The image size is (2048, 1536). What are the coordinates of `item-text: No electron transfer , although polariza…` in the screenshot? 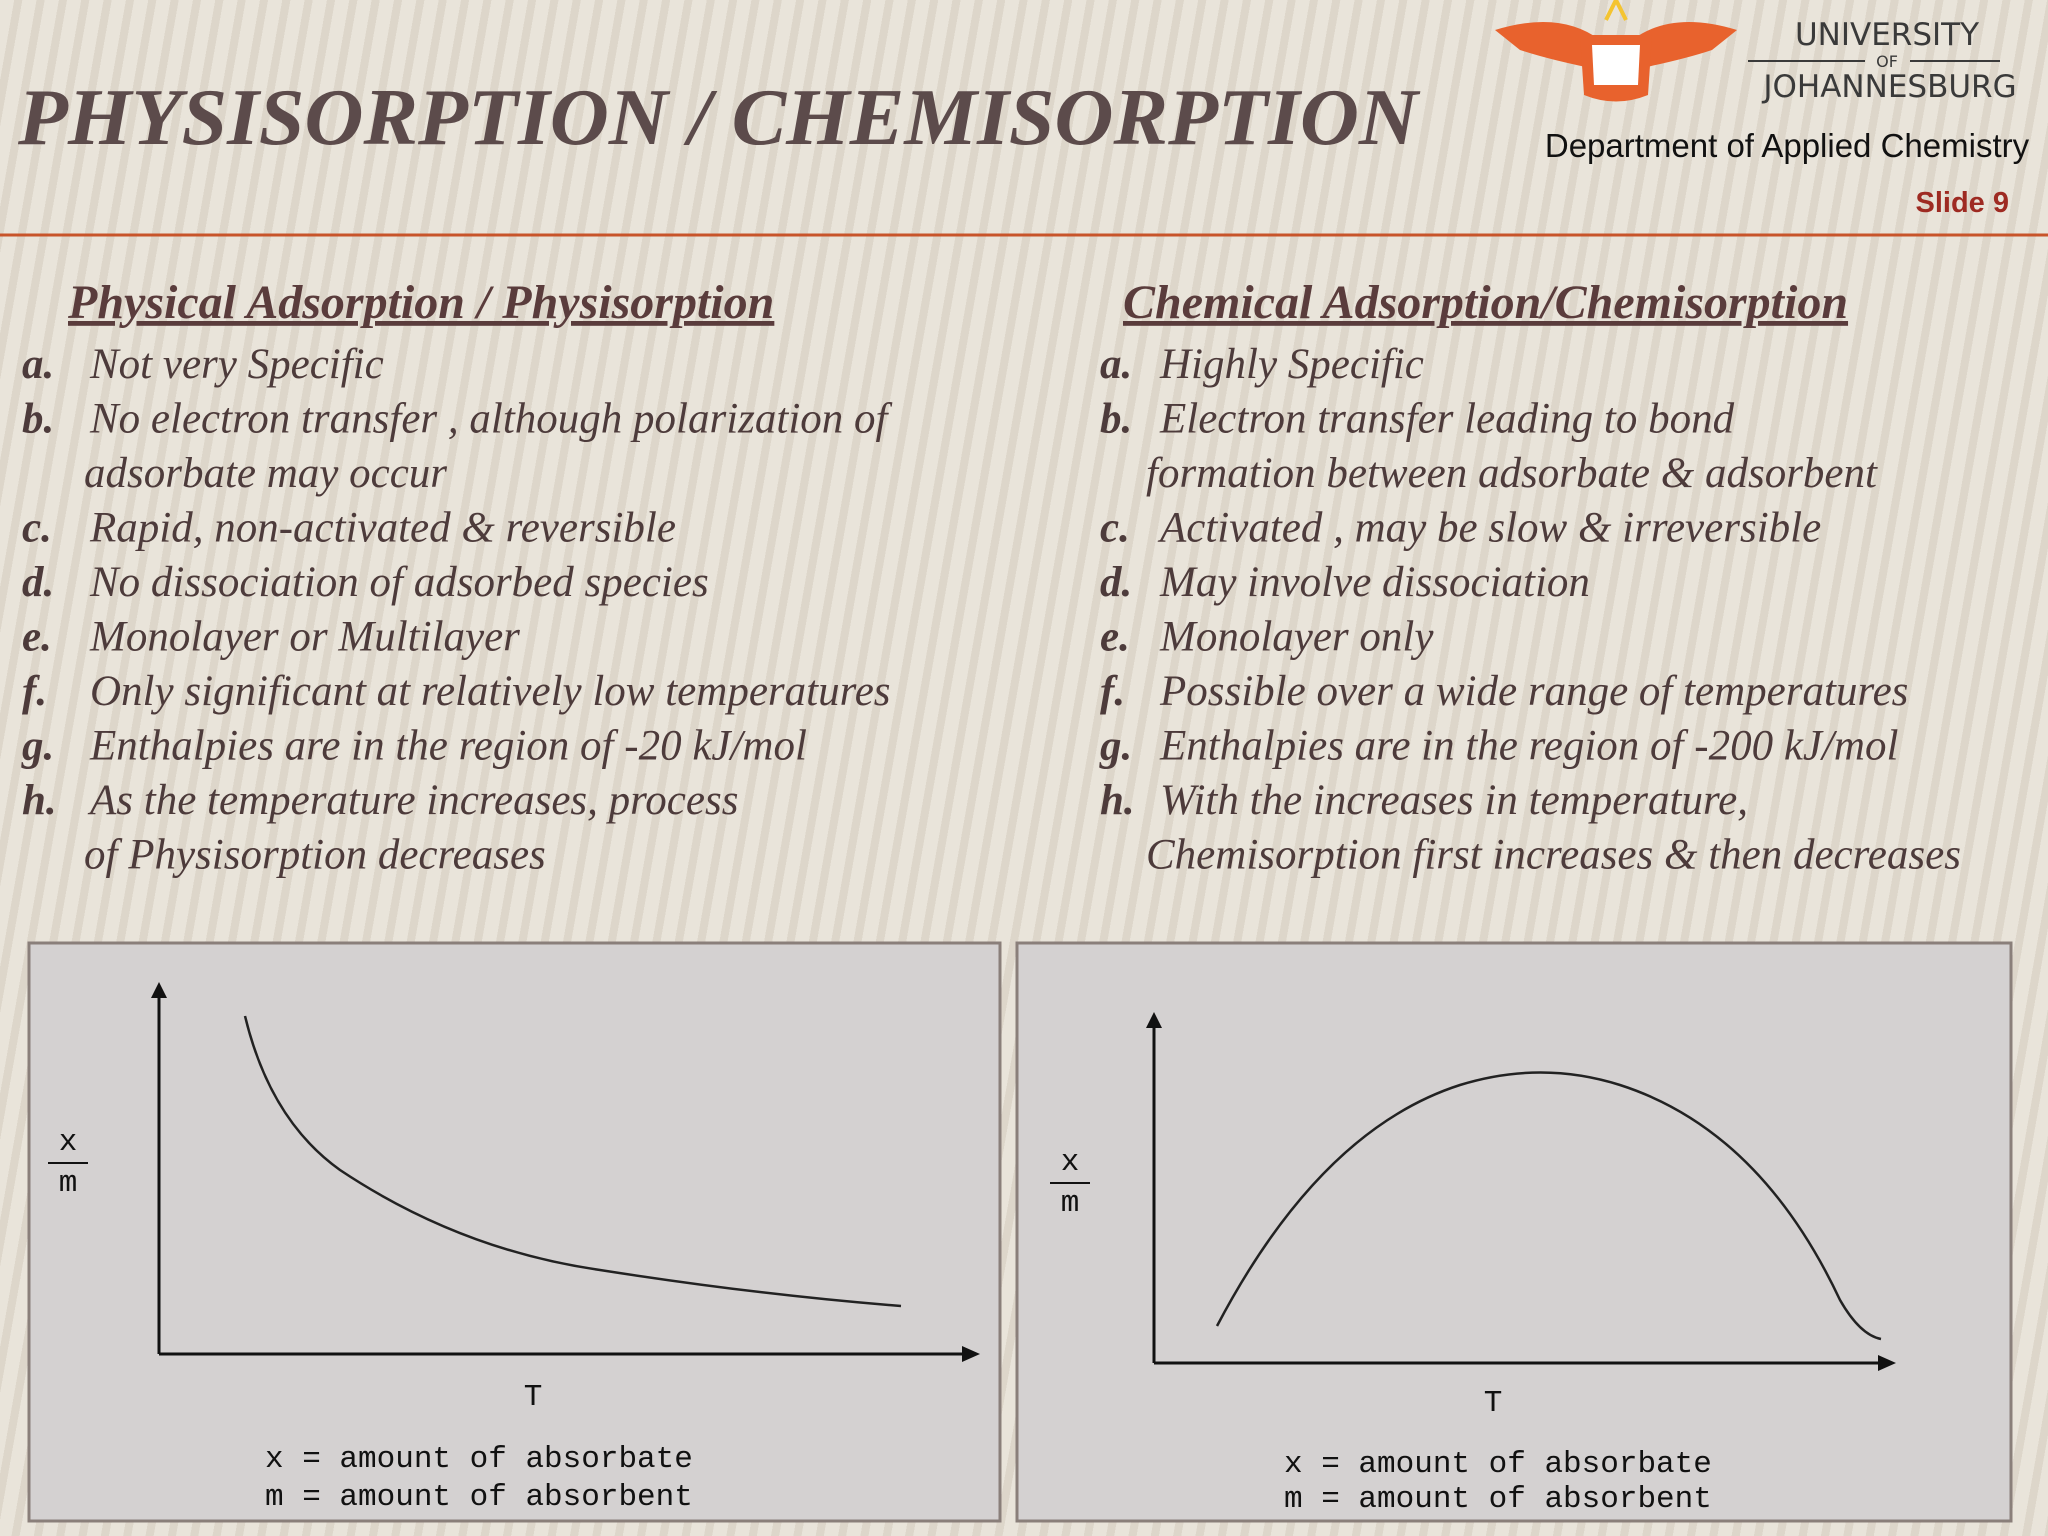 It's located at (491, 419).